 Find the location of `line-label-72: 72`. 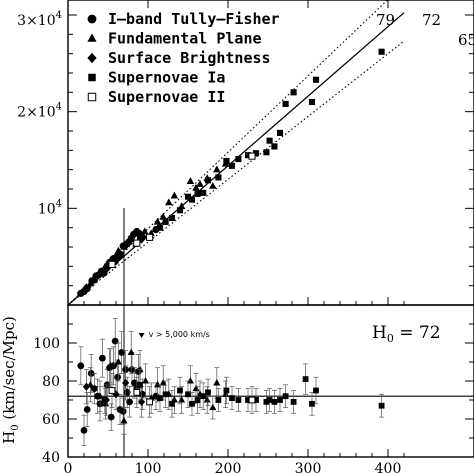

line-label-72: 72 is located at coordinates (431, 20).